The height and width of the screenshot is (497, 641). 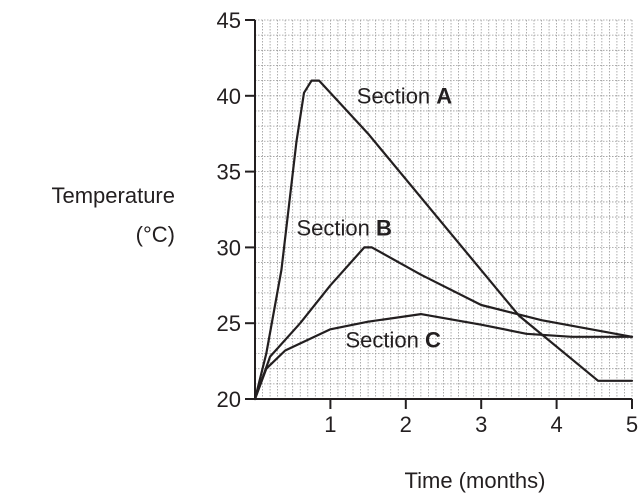 What do you see at coordinates (229, 20) in the screenshot?
I see `y-tick-label: 45` at bounding box center [229, 20].